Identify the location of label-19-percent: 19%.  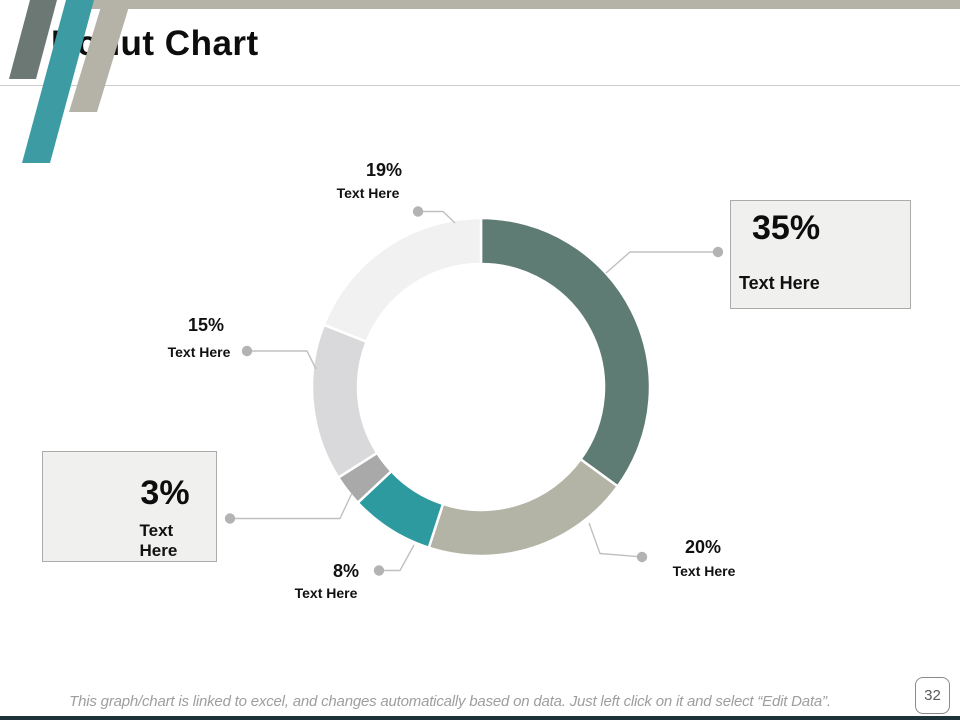
(384, 170).